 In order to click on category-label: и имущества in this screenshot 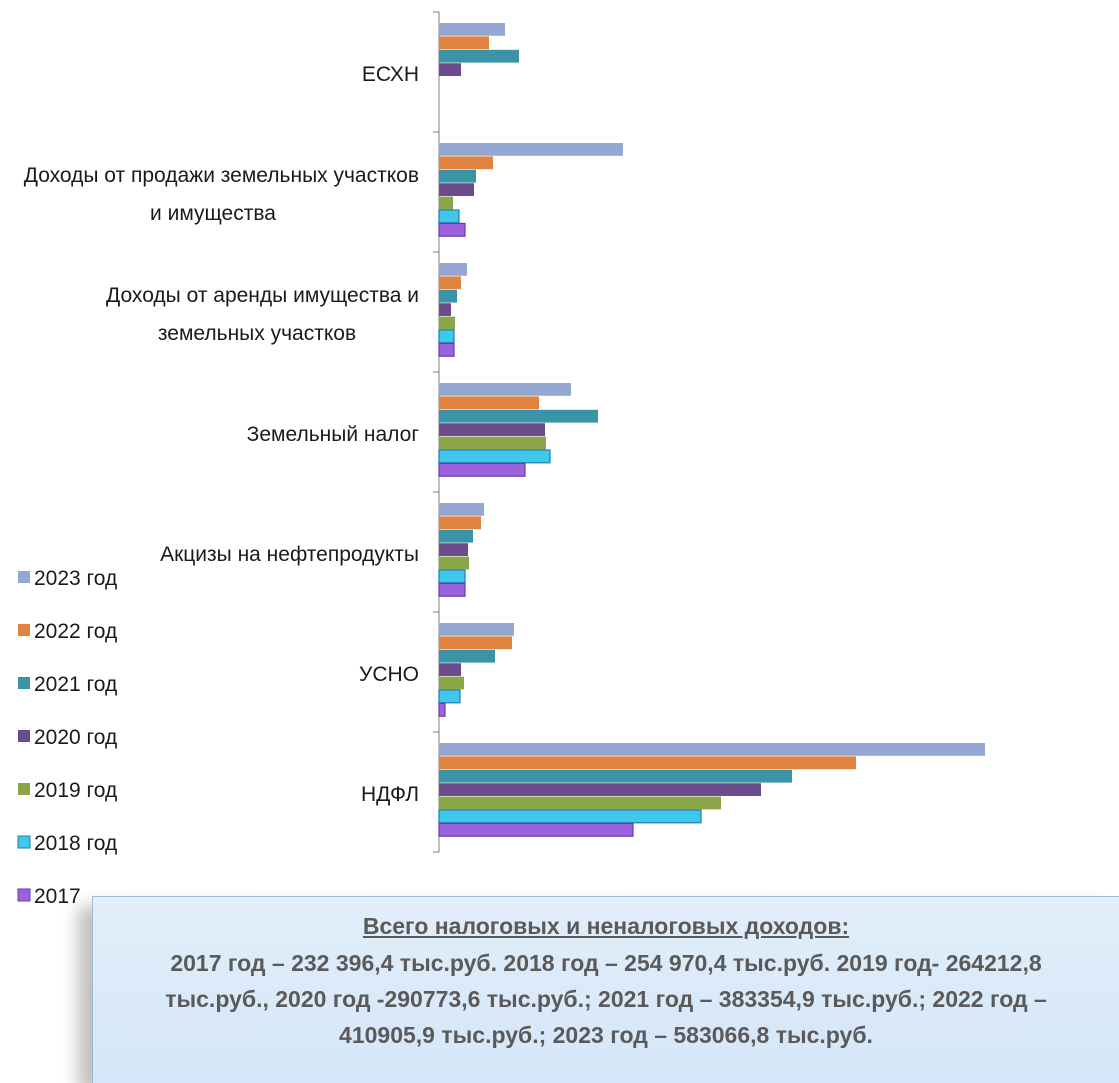, I will do `click(213, 213)`.